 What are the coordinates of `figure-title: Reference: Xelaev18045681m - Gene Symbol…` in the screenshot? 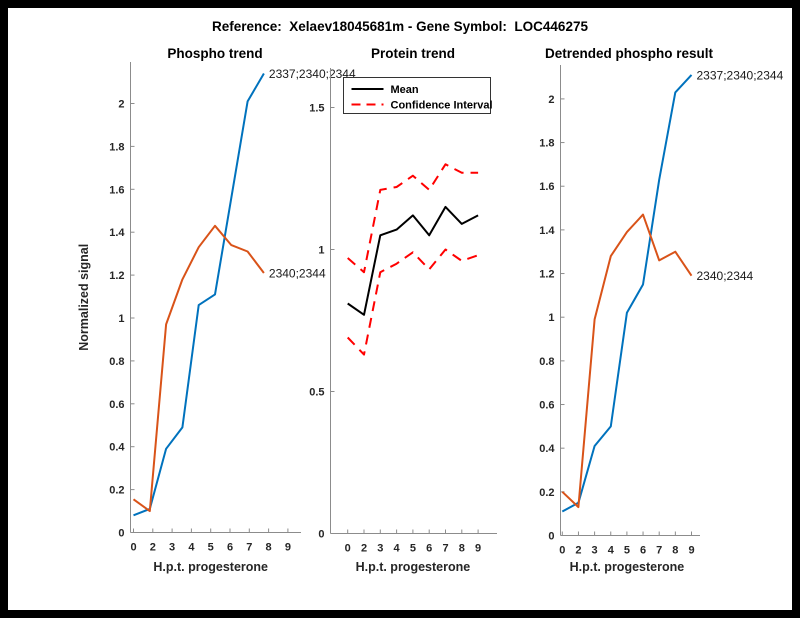 It's located at (400, 26).